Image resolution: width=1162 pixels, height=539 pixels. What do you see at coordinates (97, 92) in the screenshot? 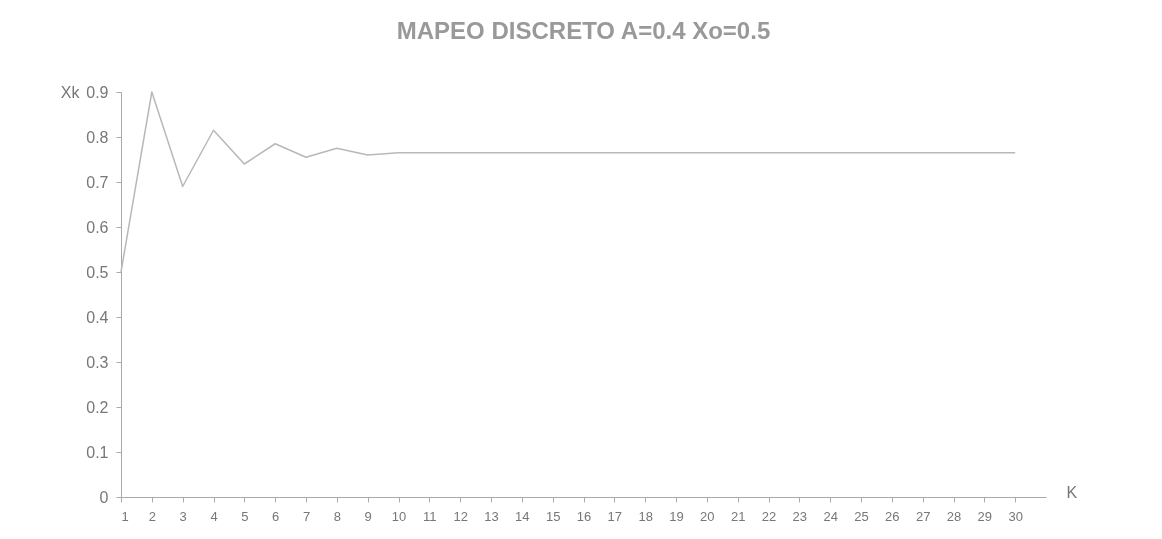
I see `y-tick-label: 0.9` at bounding box center [97, 92].